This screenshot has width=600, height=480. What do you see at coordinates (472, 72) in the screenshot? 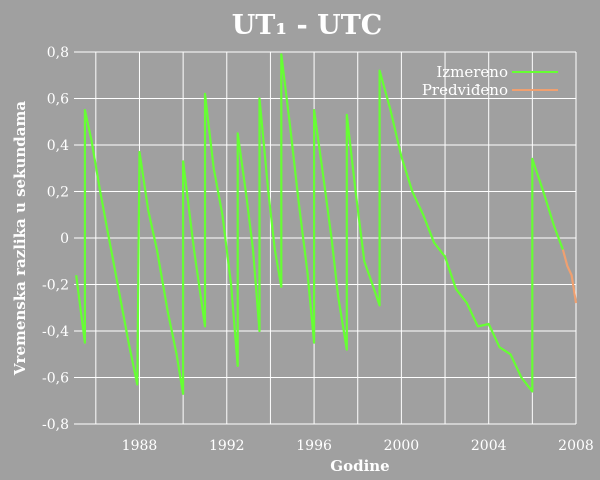
I see `legend-label-measured: Izmereno` at bounding box center [472, 72].